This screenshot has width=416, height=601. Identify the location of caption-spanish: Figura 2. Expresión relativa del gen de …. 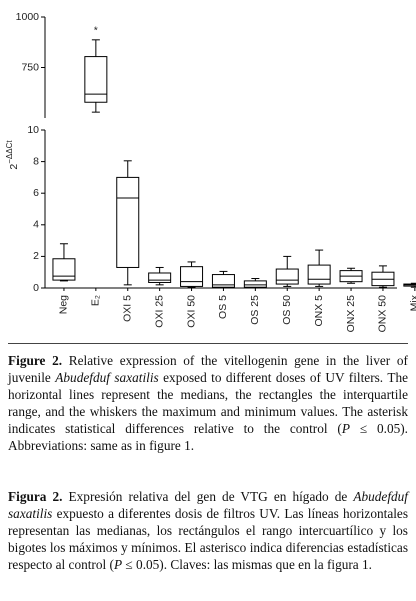
(208, 530).